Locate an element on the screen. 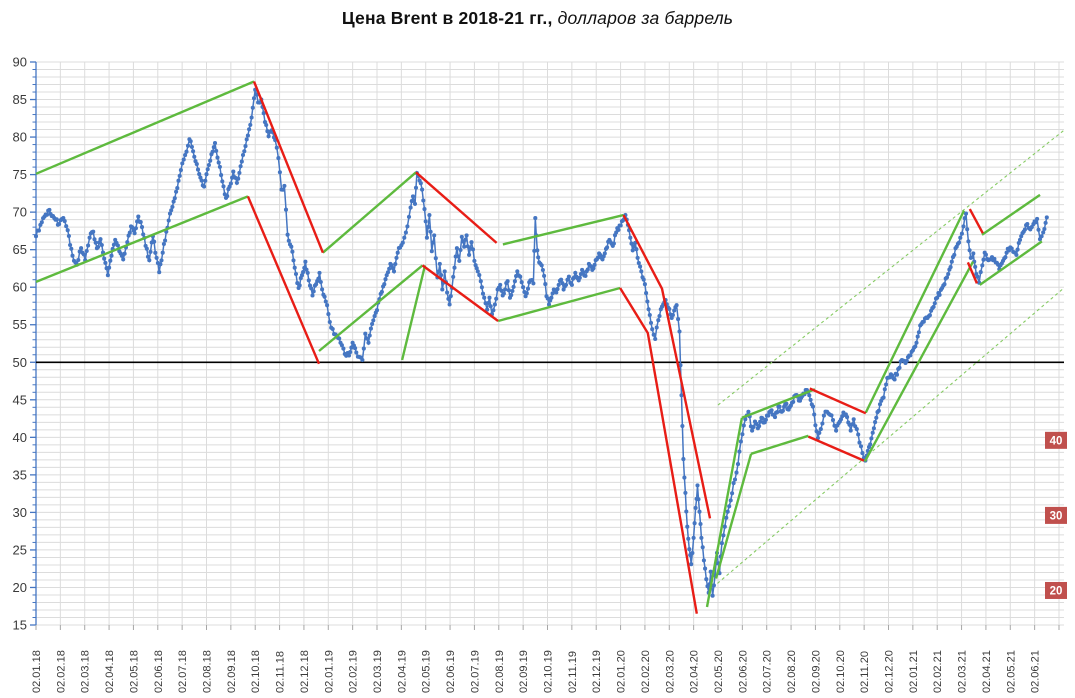  chart-title-main: Цена Brent в 2018-21 гг., is located at coordinates (447, 18).